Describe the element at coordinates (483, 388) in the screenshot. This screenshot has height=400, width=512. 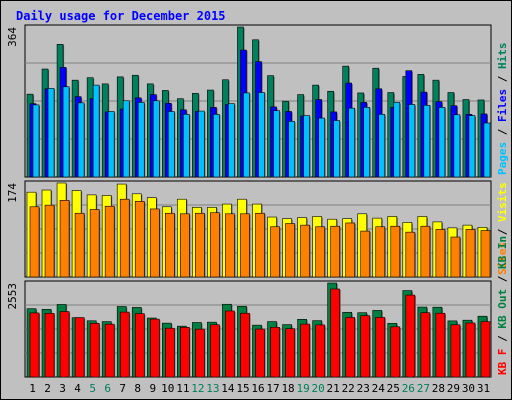
I see `day-tick-label: 31` at that location.